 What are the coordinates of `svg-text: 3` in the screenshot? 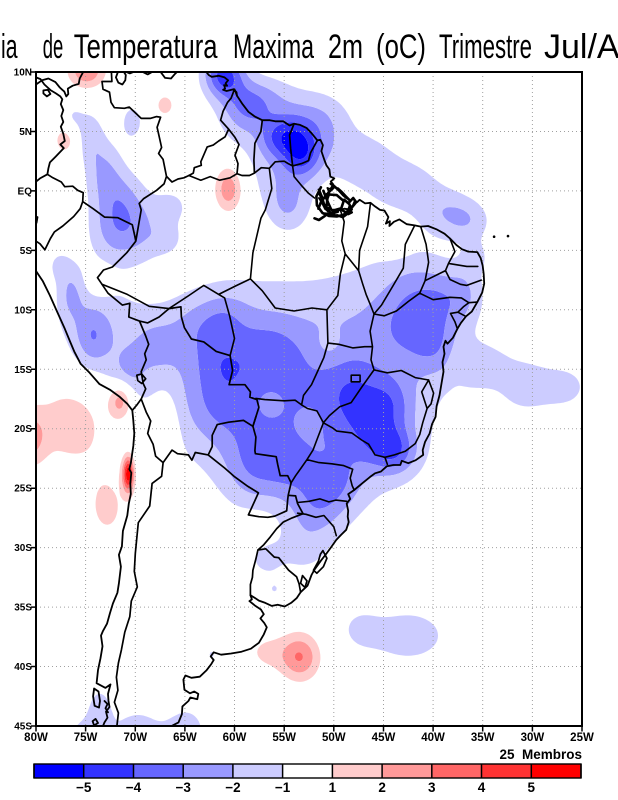 It's located at (432, 787).